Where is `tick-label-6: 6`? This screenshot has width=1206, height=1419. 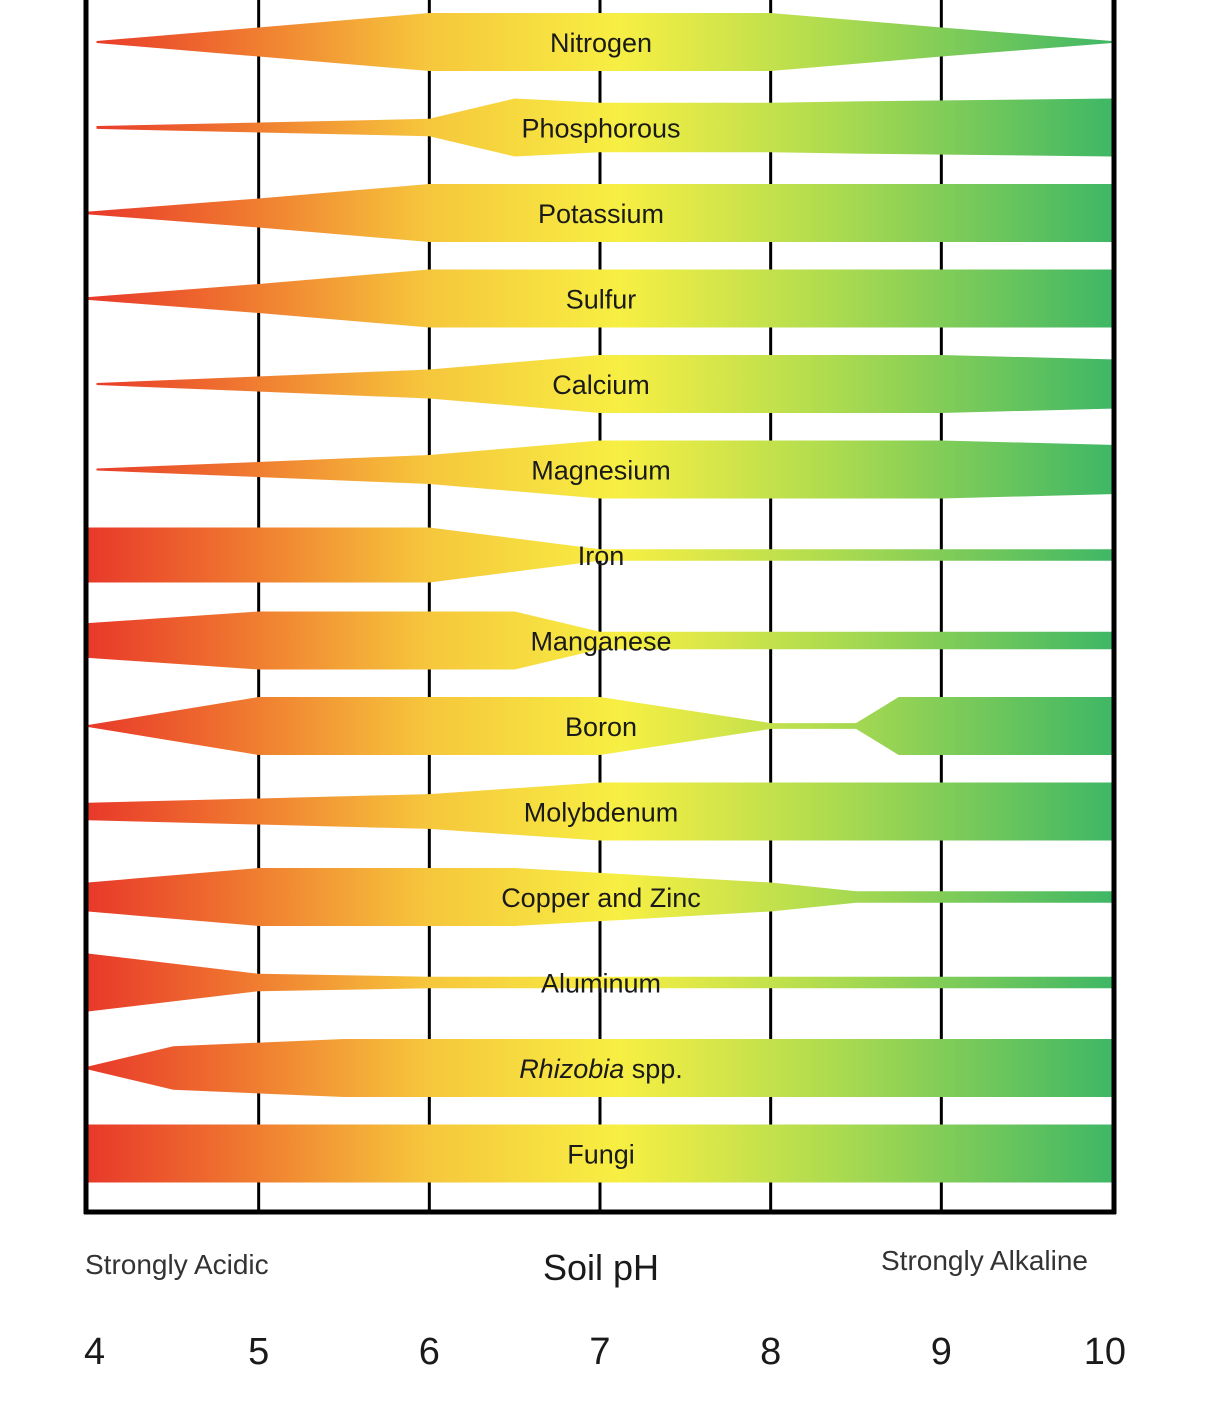 tick-label-6: 6 is located at coordinates (429, 1352).